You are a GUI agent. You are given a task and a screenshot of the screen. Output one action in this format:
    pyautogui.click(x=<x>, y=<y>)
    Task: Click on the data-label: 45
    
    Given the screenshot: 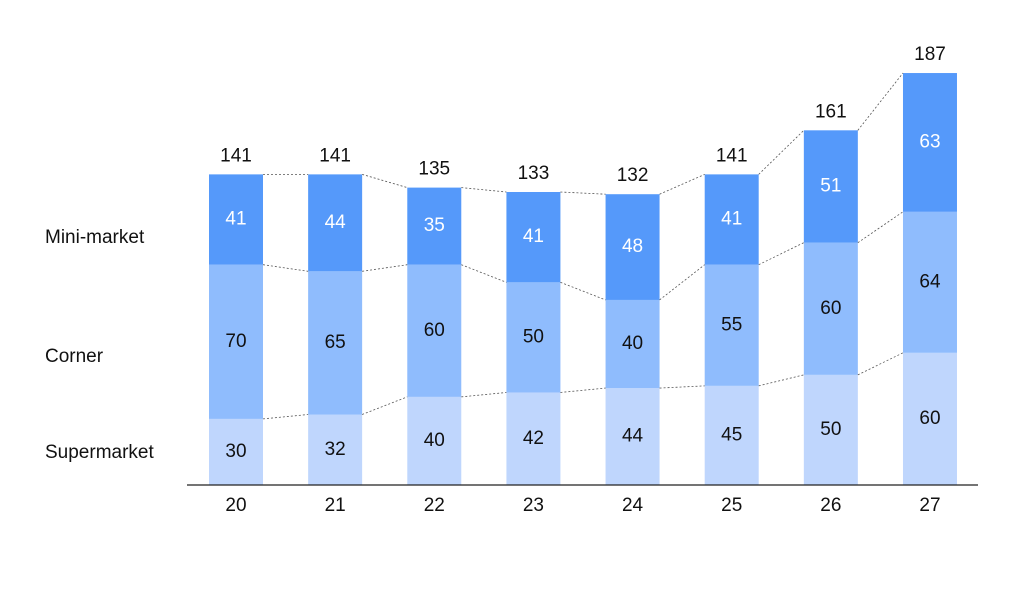 What is the action you would take?
    pyautogui.click(x=731, y=434)
    